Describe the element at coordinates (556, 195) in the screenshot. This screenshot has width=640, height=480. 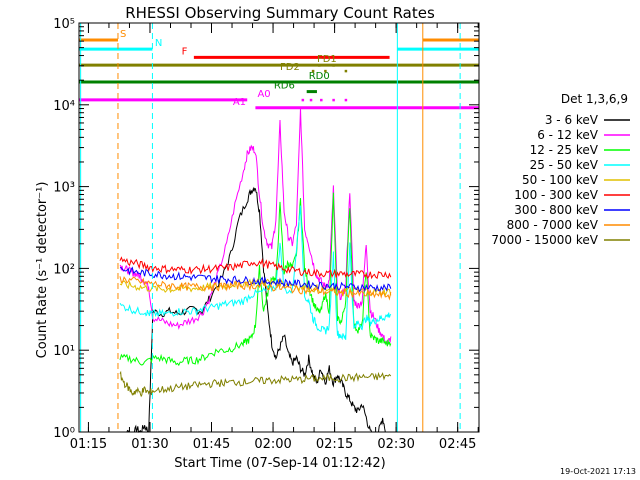
I see `legend-label-100-300-kev: 100 - 300 keV` at that location.